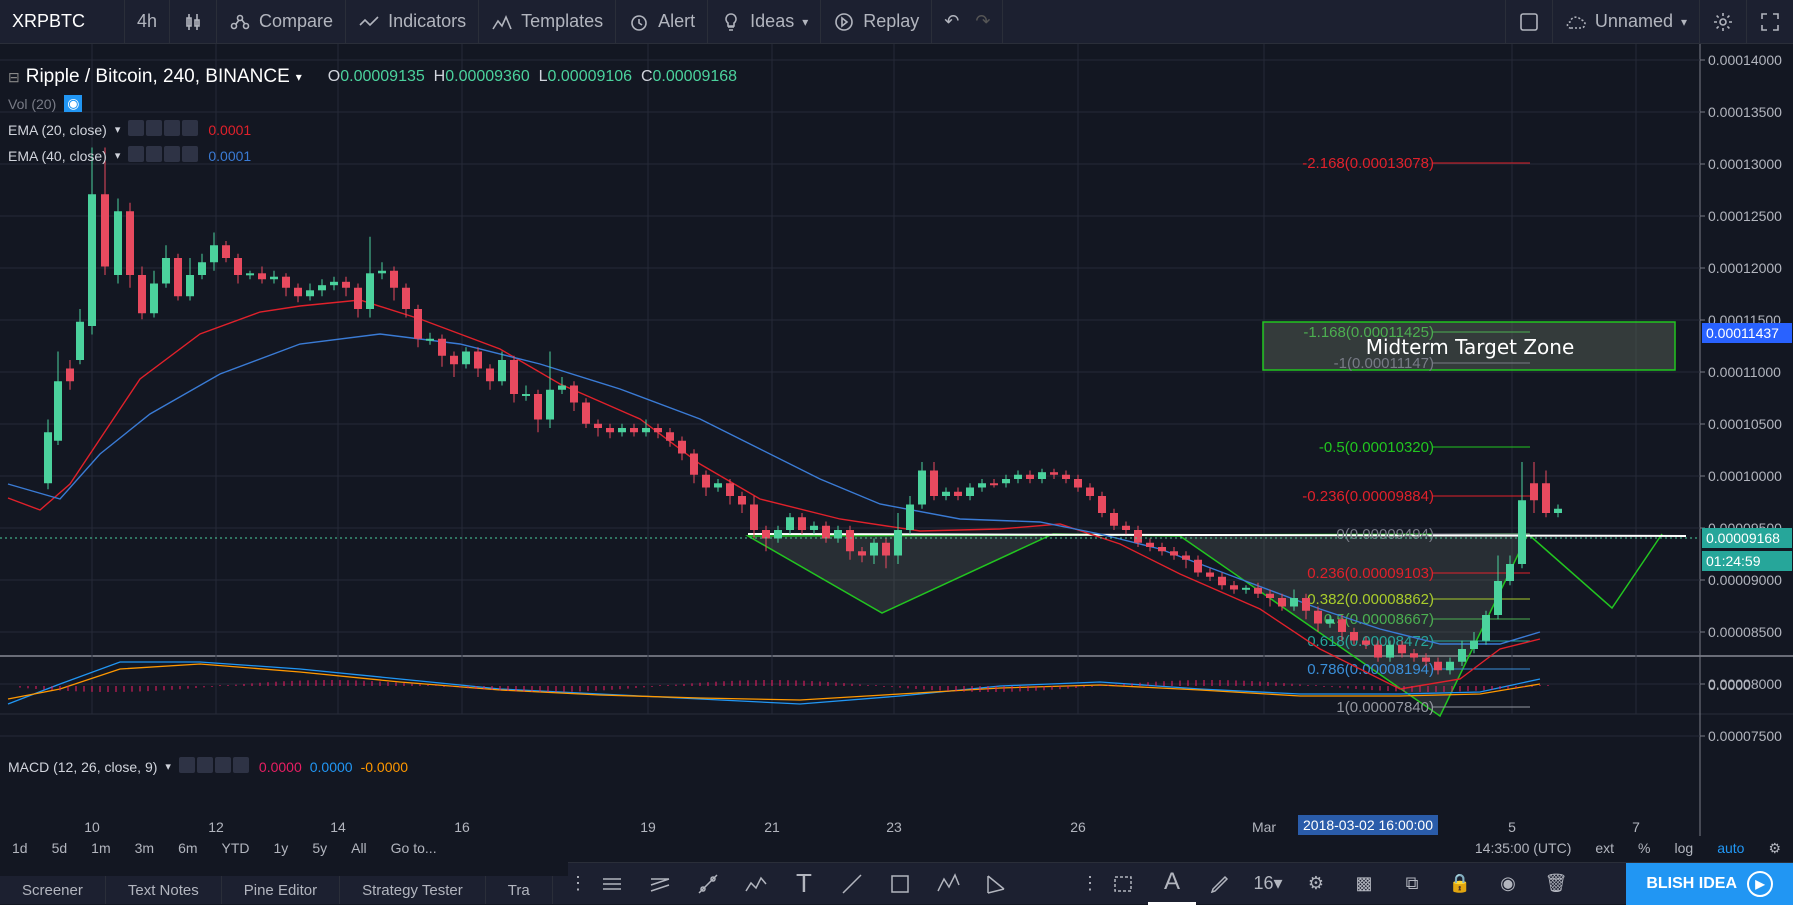  I want to click on expand-icon, so click(1770, 21).